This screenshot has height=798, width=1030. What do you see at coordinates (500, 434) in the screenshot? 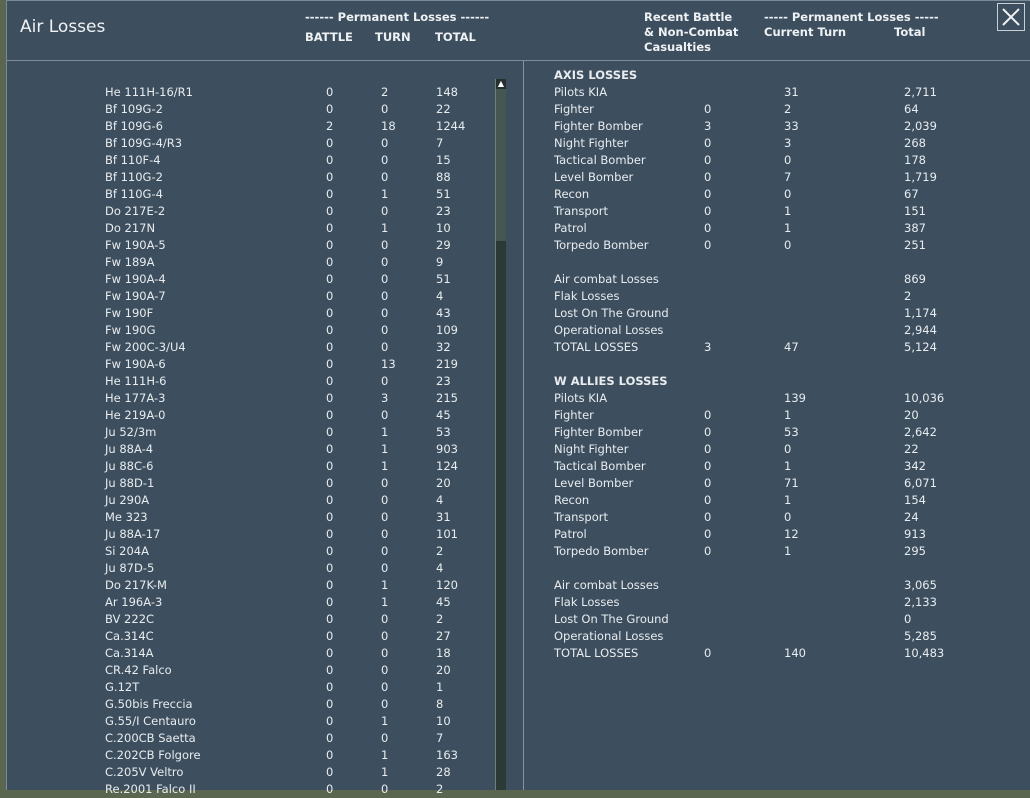
I see `scrollbar: ▲` at bounding box center [500, 434].